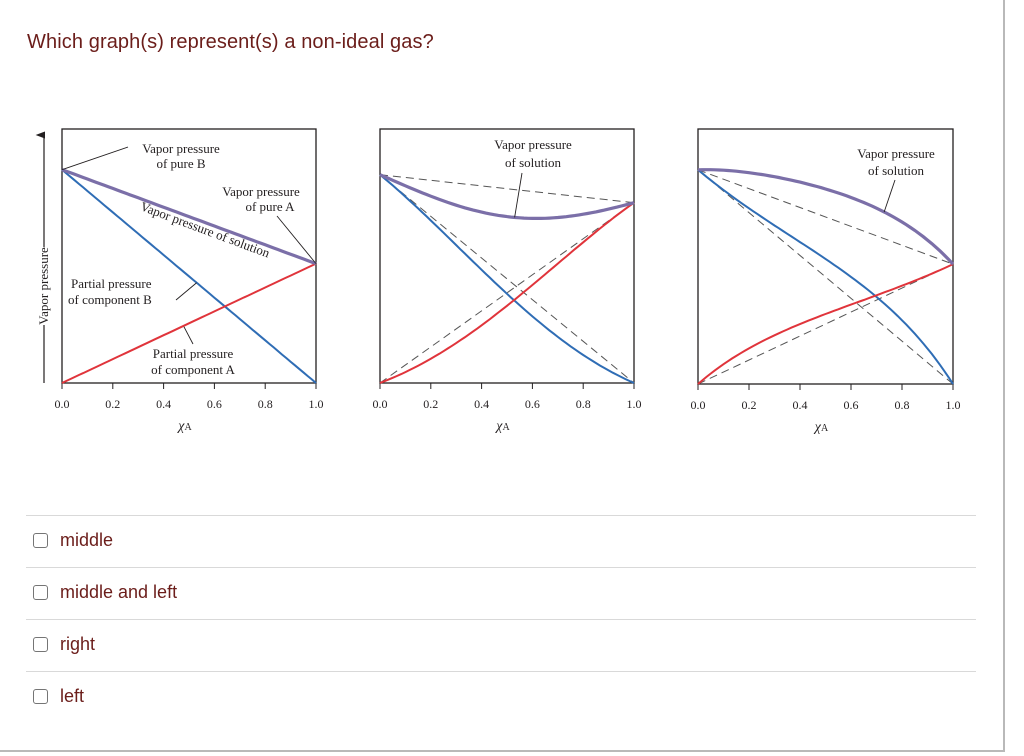  I want to click on y-axis-label-bg, so click(44, 286).